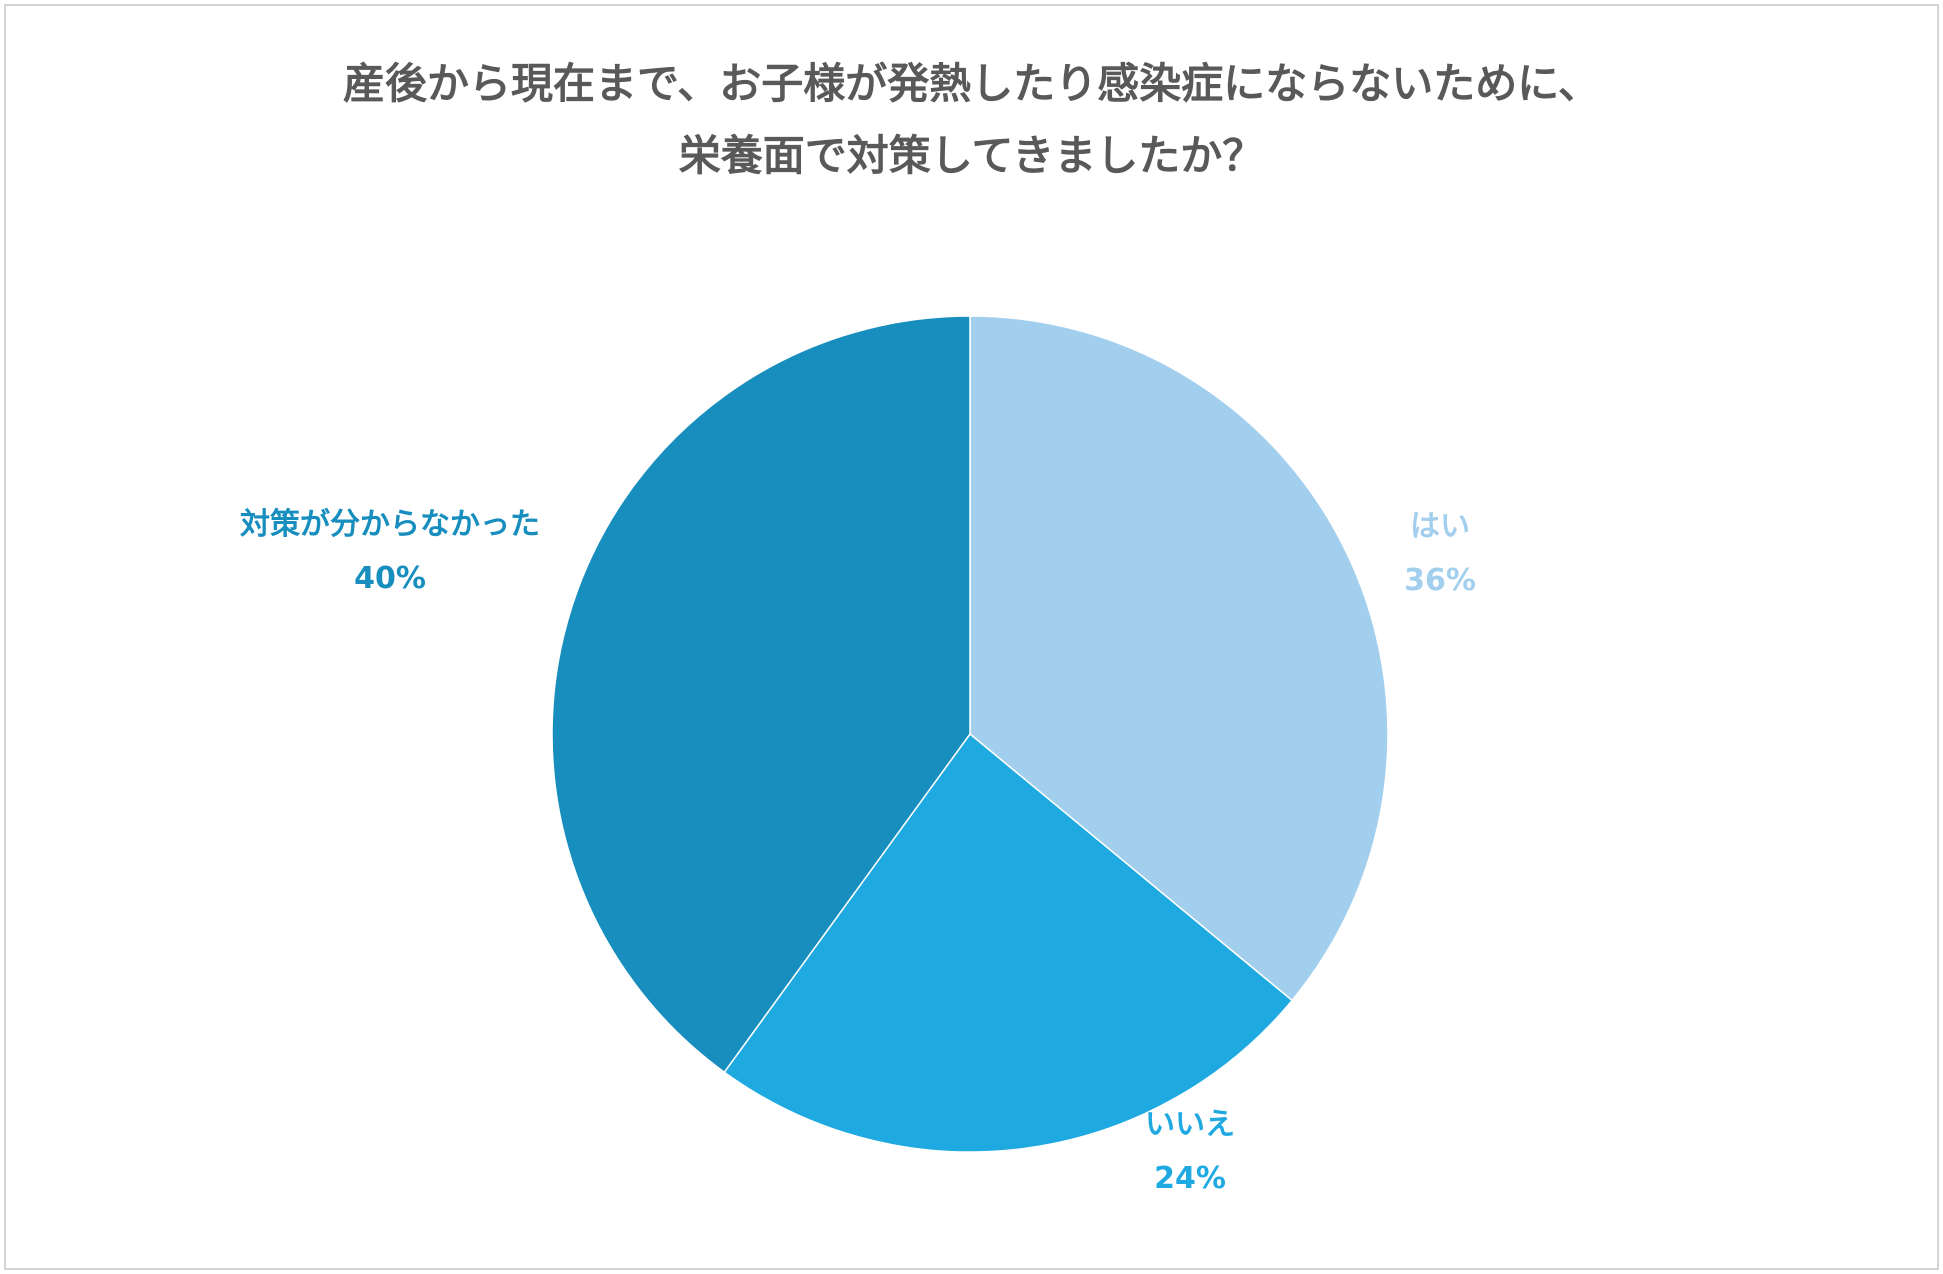  I want to click on data-label-yes: はい 36%, so click(1440, 554).